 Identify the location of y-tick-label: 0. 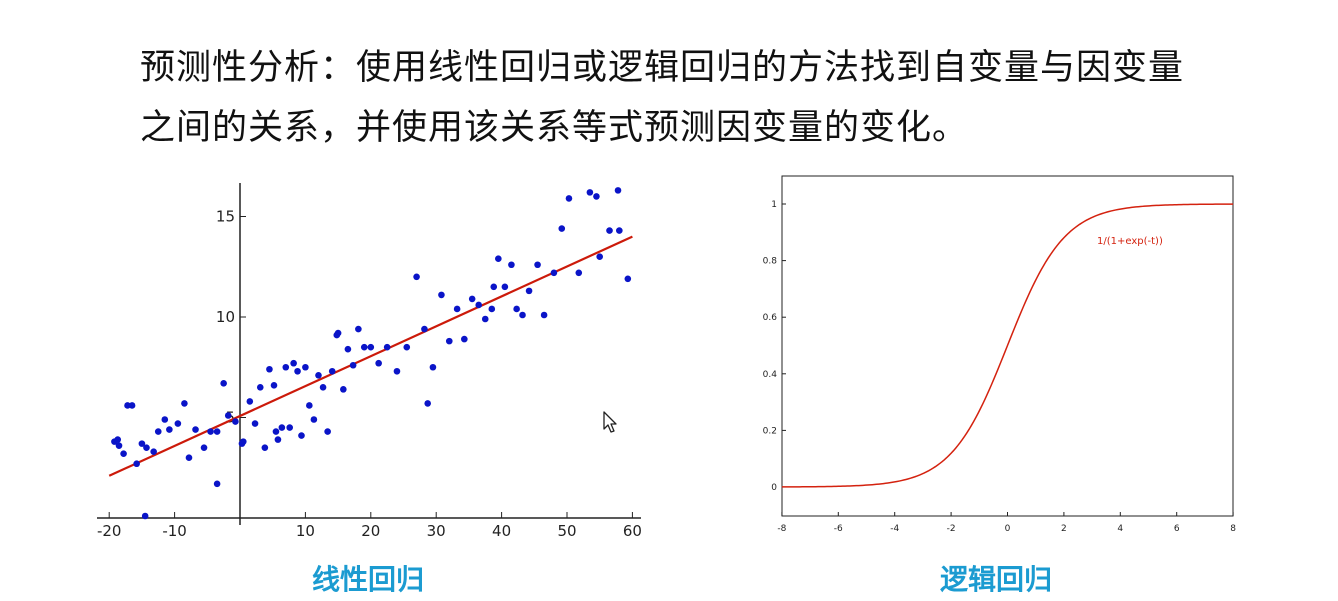
(774, 488).